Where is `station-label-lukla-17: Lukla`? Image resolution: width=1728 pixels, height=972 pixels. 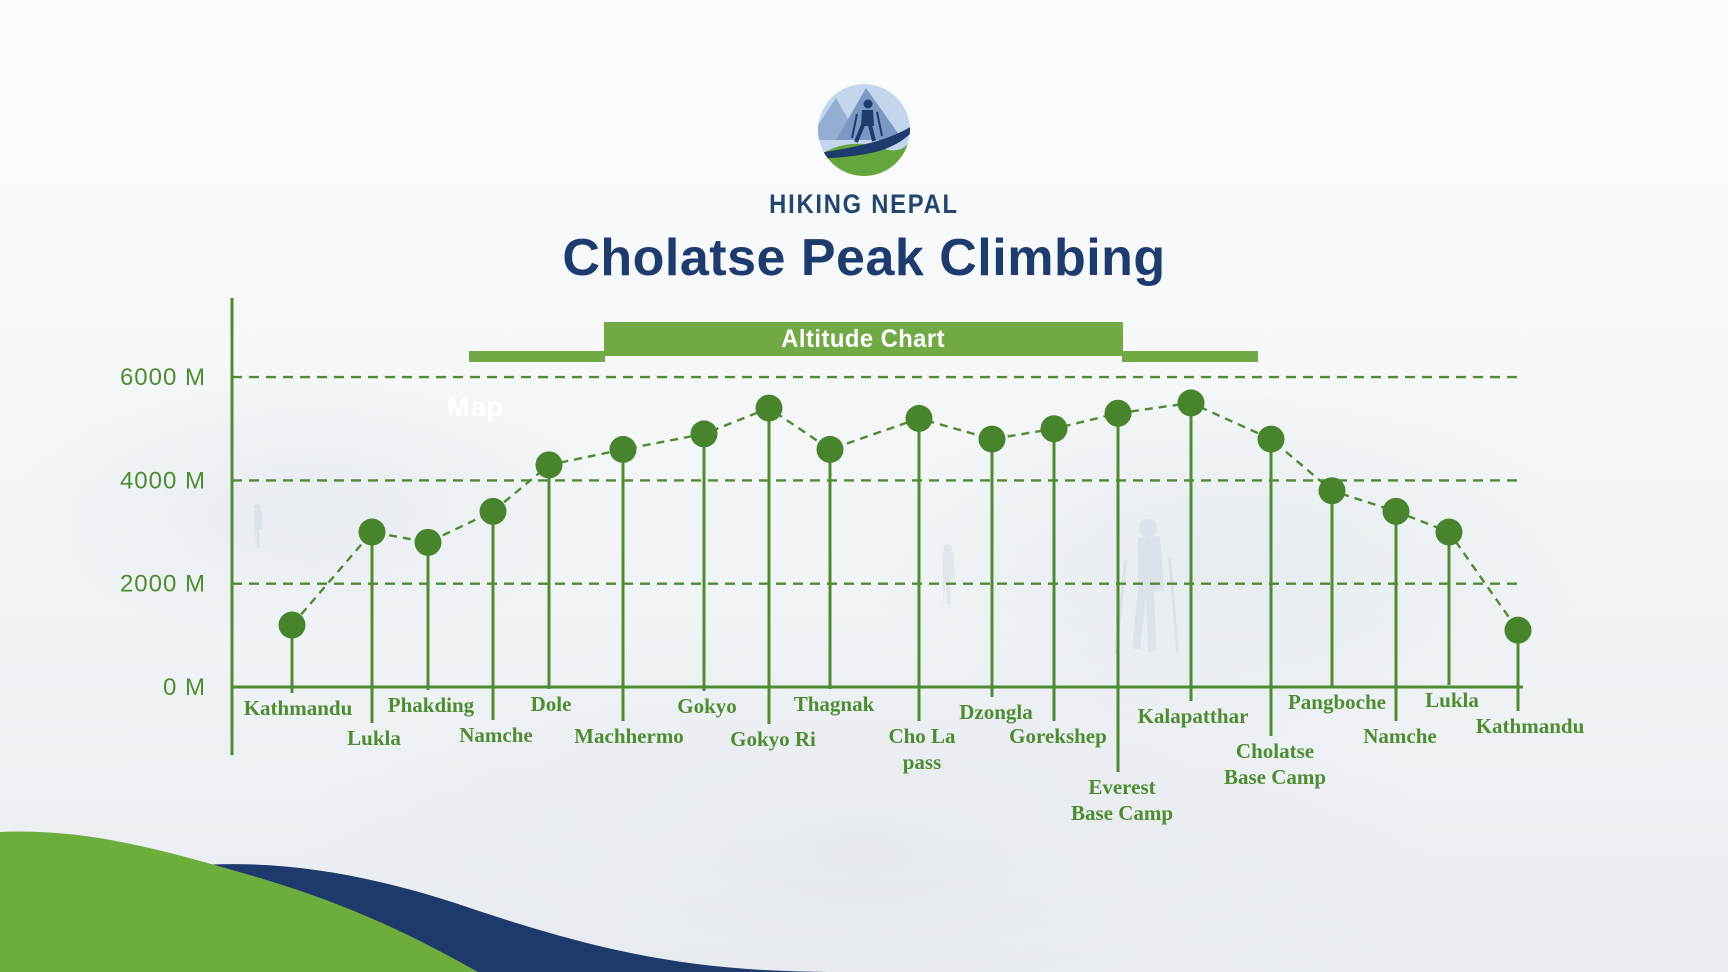
station-label-lukla-17: Lukla is located at coordinates (1452, 700).